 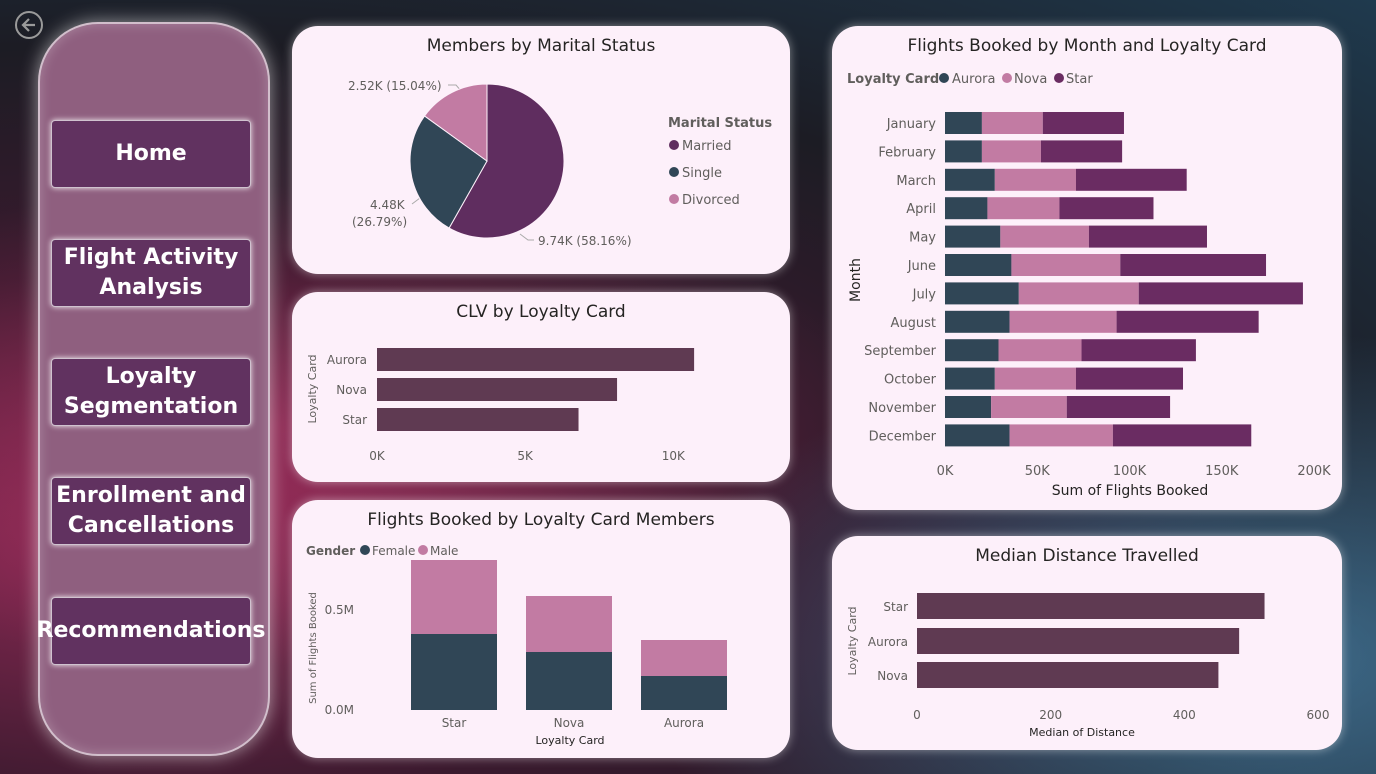 I want to click on gender-x-axis-label: Loyalty Card, so click(x=569, y=740).